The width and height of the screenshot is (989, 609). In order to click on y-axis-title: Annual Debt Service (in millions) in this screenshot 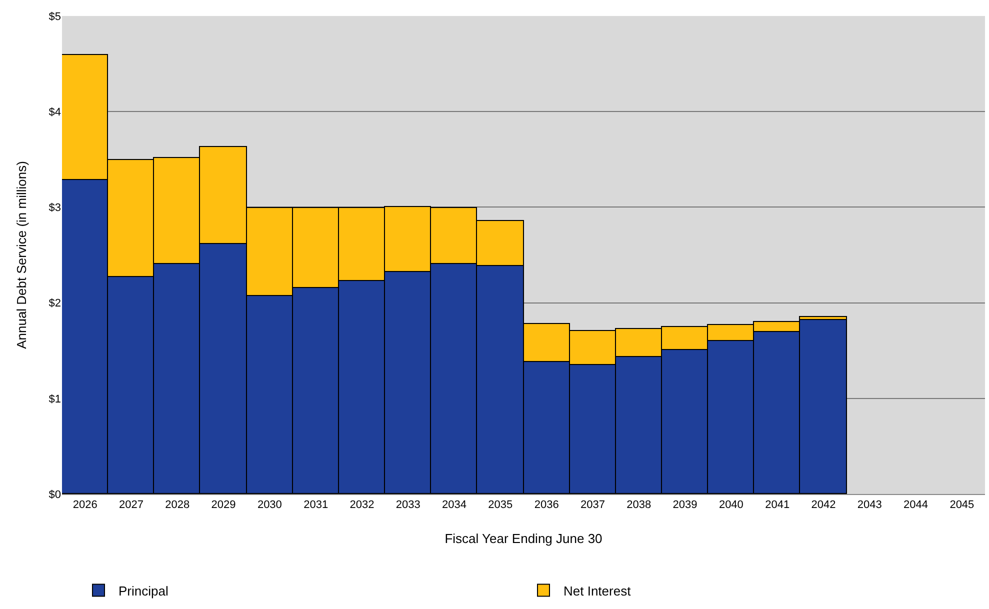, I will do `click(21, 255)`.